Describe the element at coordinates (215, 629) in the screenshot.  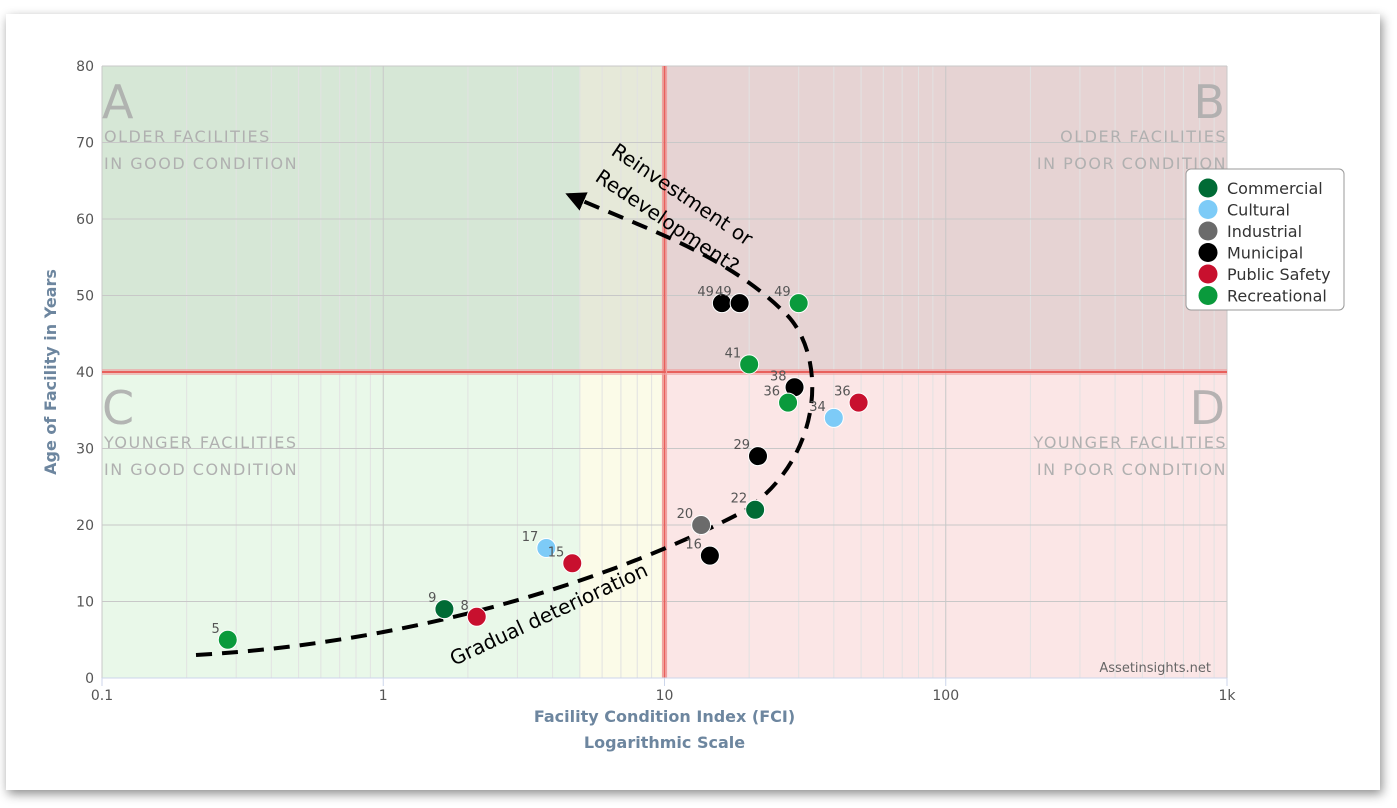
I see `point-label-recreational: 5` at that location.